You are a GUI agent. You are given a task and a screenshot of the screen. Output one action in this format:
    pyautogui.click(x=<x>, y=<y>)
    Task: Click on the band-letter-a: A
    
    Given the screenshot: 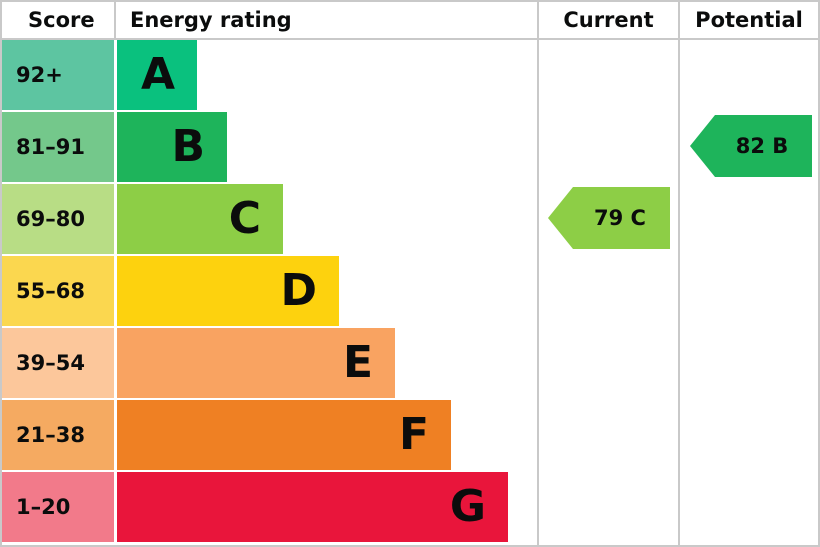 What is the action you would take?
    pyautogui.click(x=157, y=74)
    